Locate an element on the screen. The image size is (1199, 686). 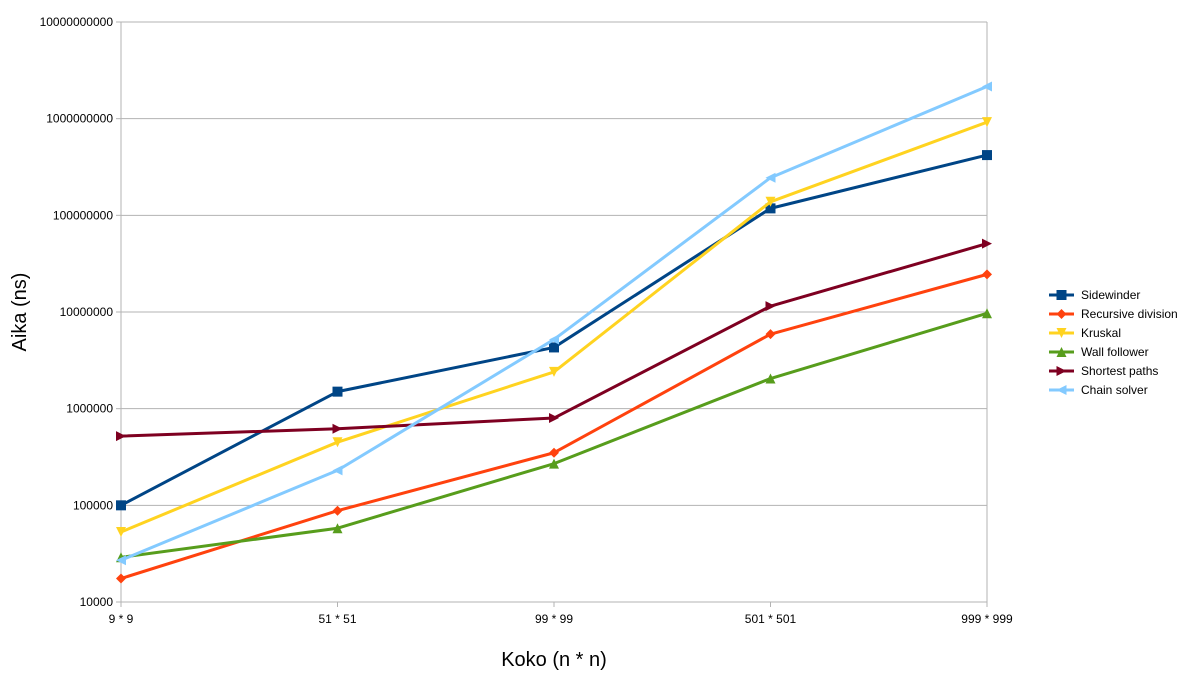
y-tick-label: 100000000 is located at coordinates (83, 215).